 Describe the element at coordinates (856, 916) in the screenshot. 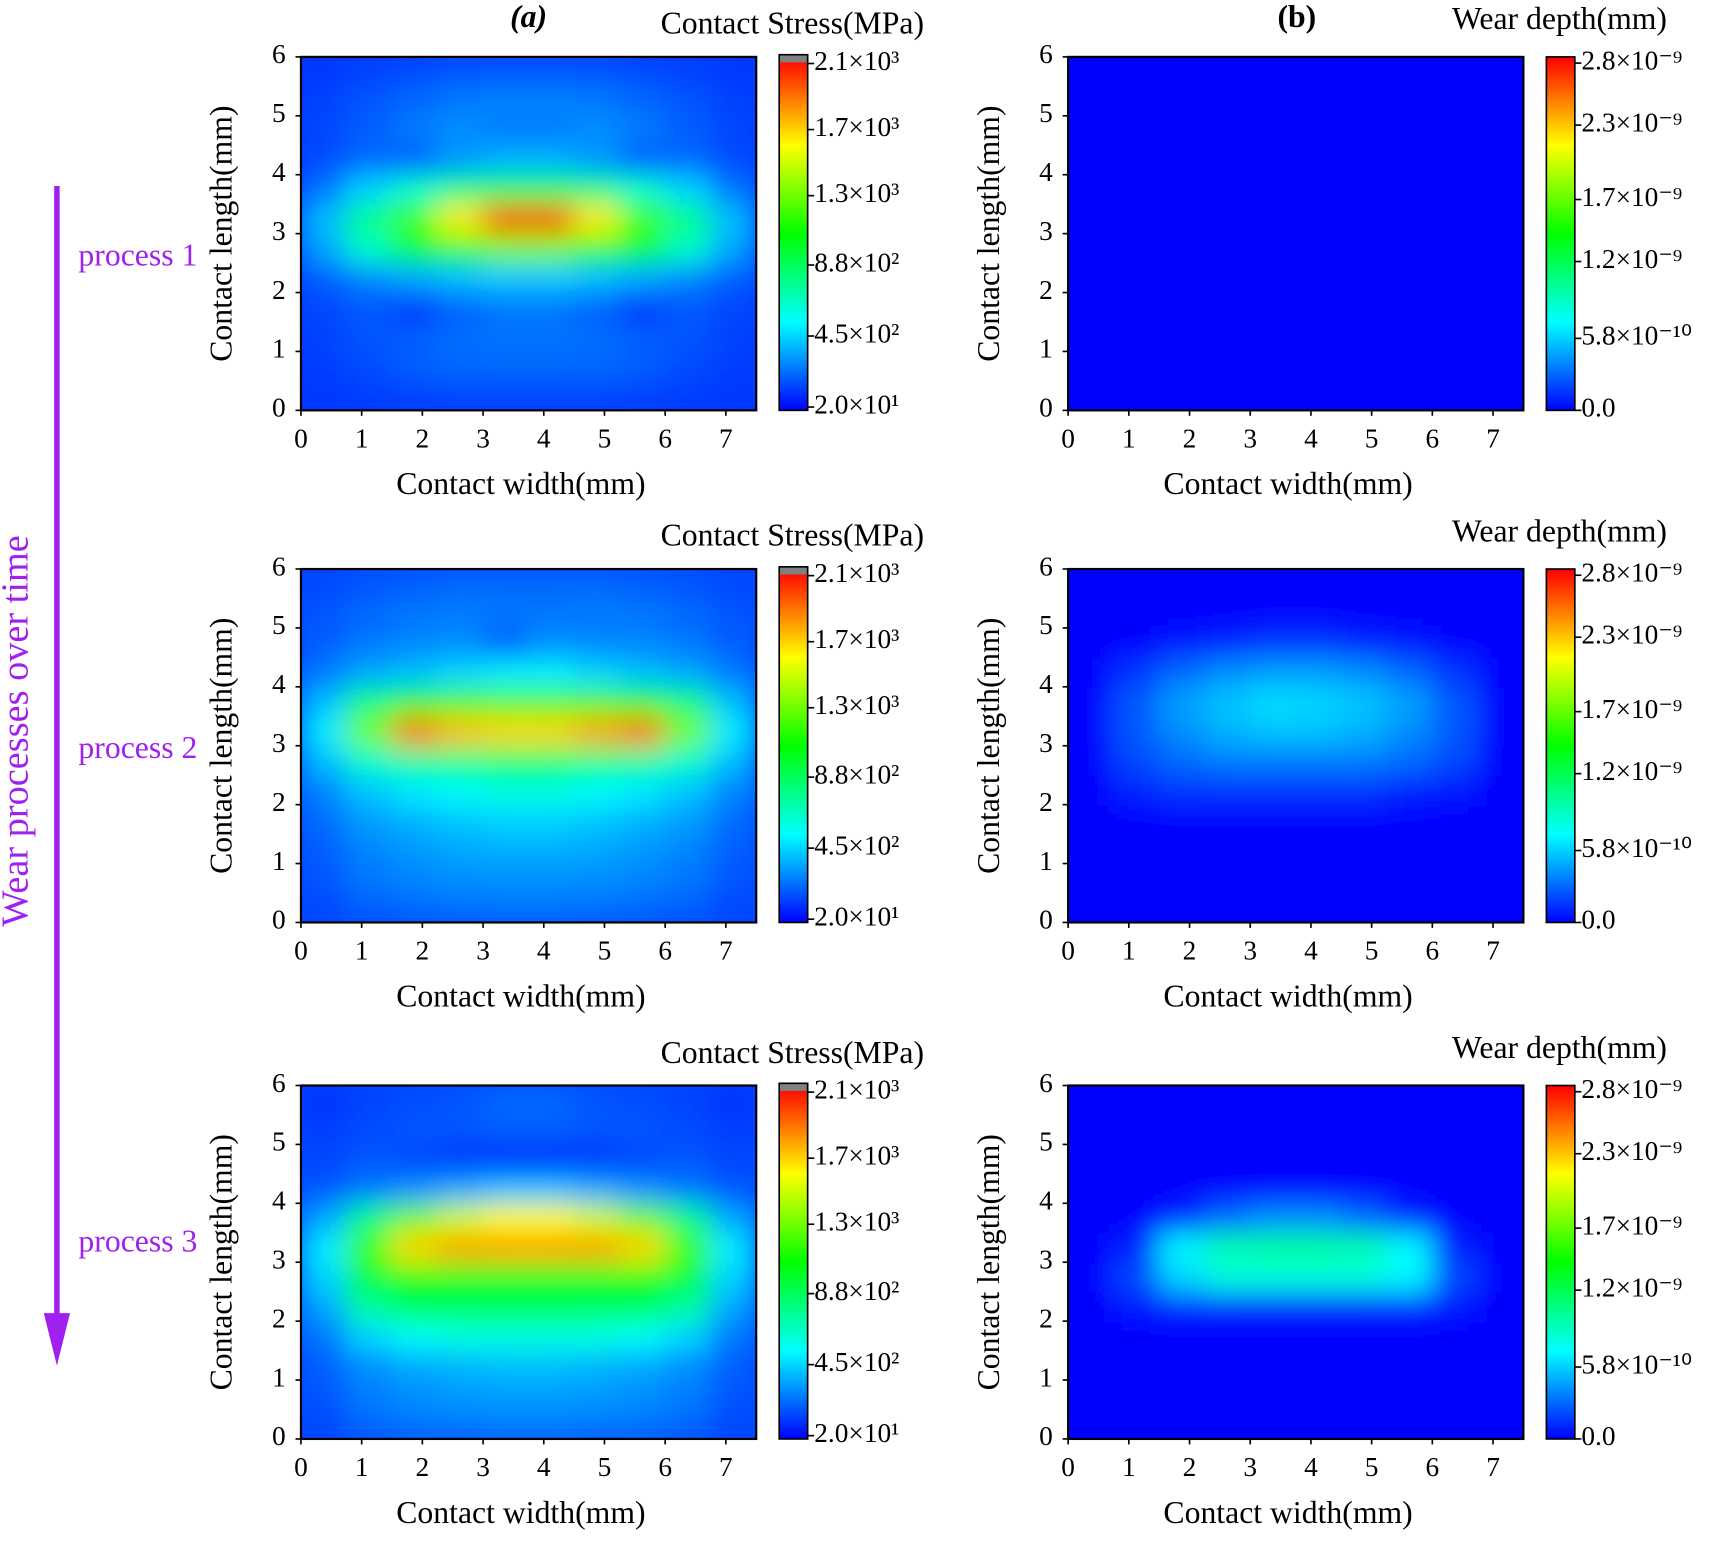

I see `colorbar-tick-label: 2.0×10¹` at that location.